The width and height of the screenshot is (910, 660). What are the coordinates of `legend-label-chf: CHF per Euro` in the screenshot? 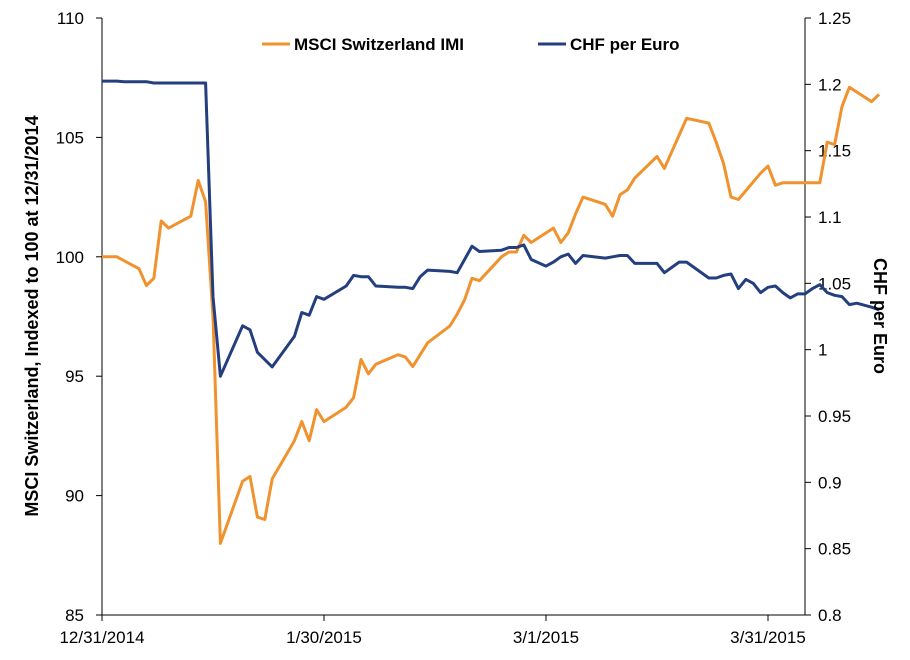 It's located at (625, 44).